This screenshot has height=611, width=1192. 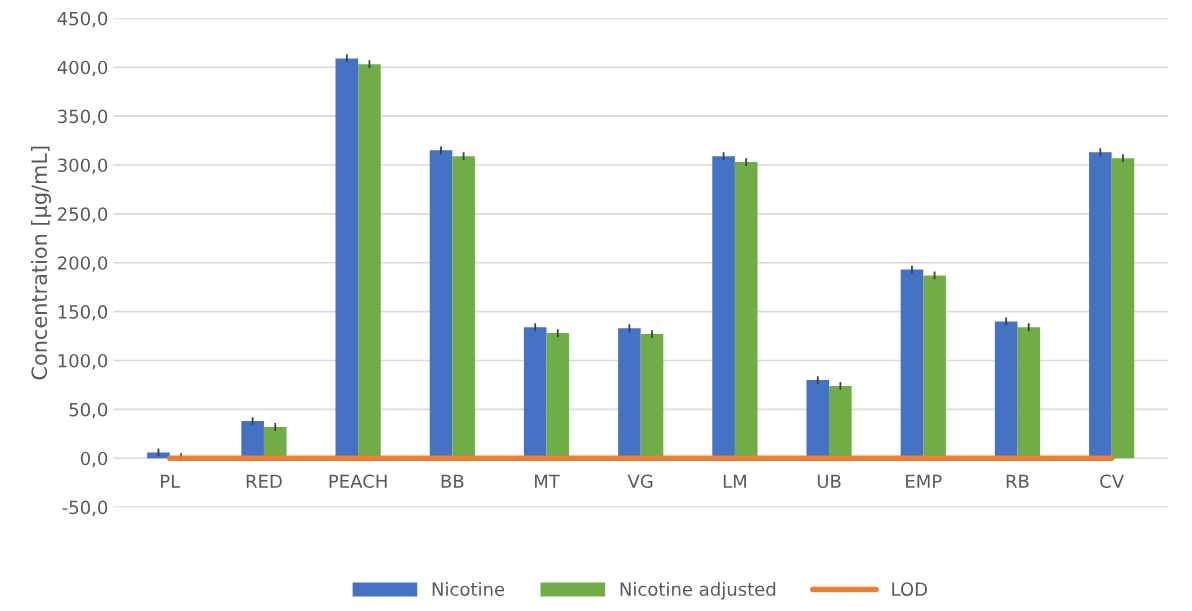 What do you see at coordinates (734, 481) in the screenshot?
I see `x-tick-label: LM` at bounding box center [734, 481].